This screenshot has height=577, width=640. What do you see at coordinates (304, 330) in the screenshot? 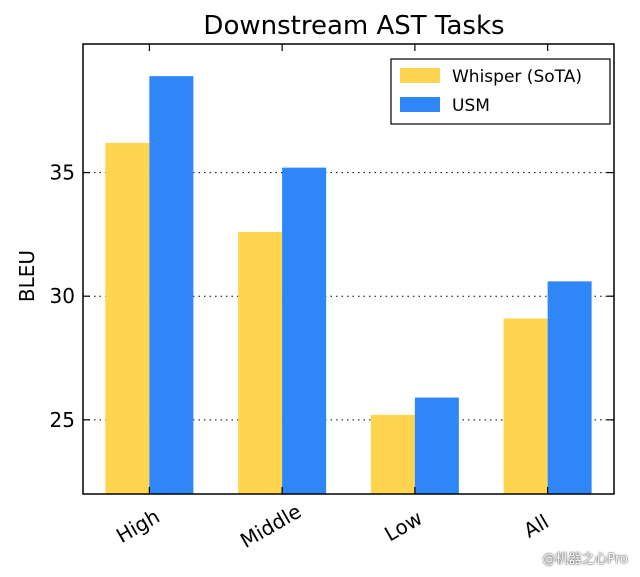
I see `bar-usm-middle` at bounding box center [304, 330].